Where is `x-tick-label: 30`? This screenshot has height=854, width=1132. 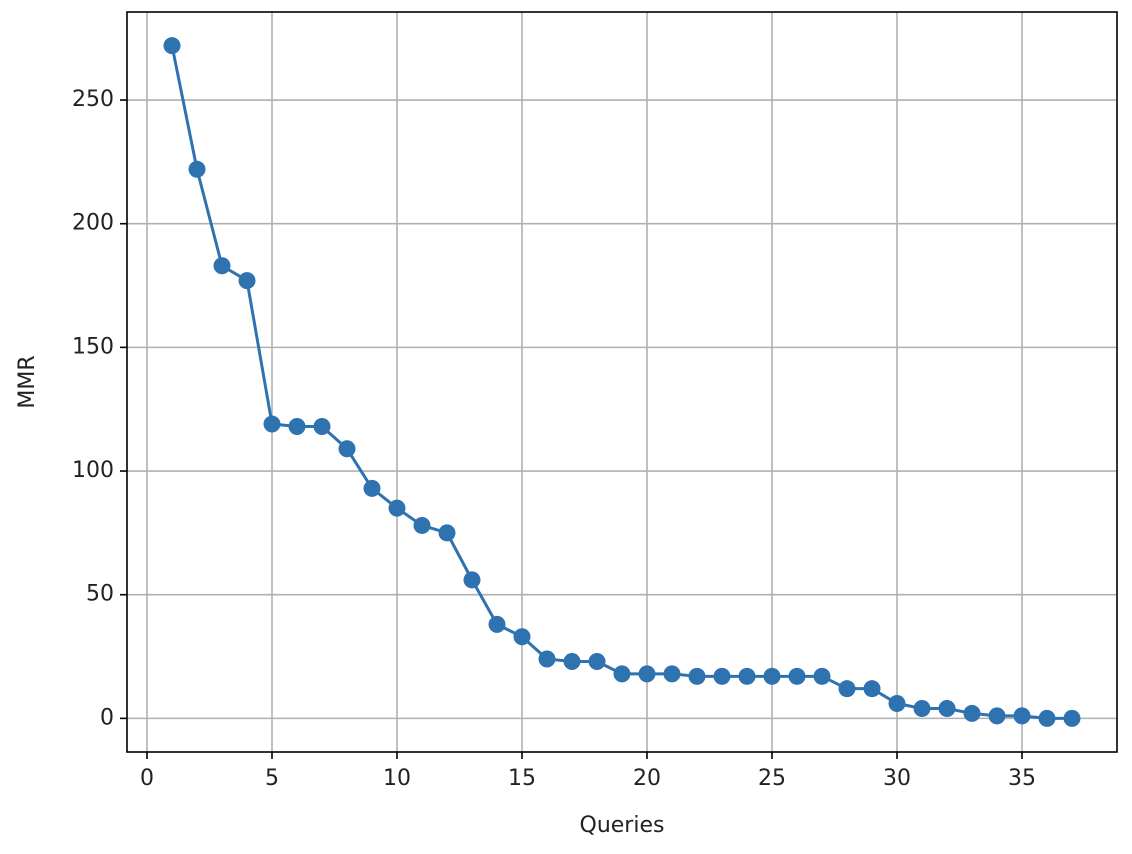 x-tick-label: 30 is located at coordinates (897, 778).